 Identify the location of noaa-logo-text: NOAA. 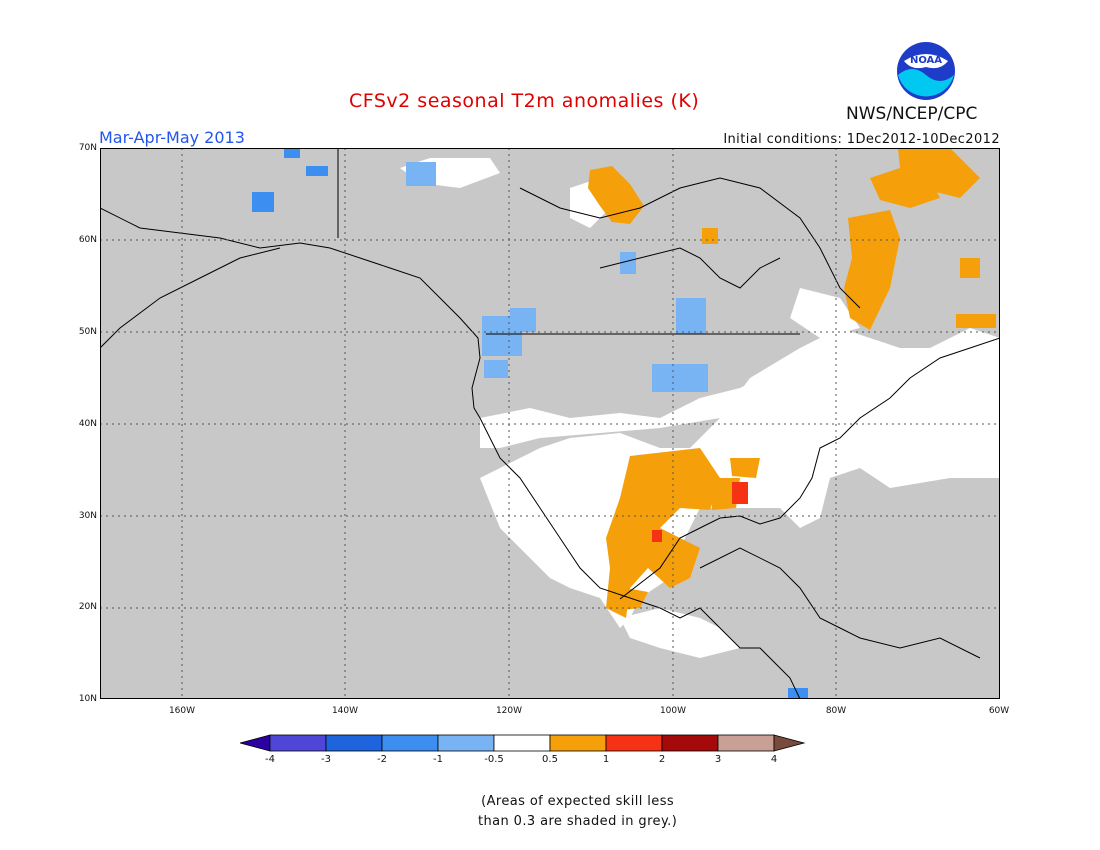
(926, 60).